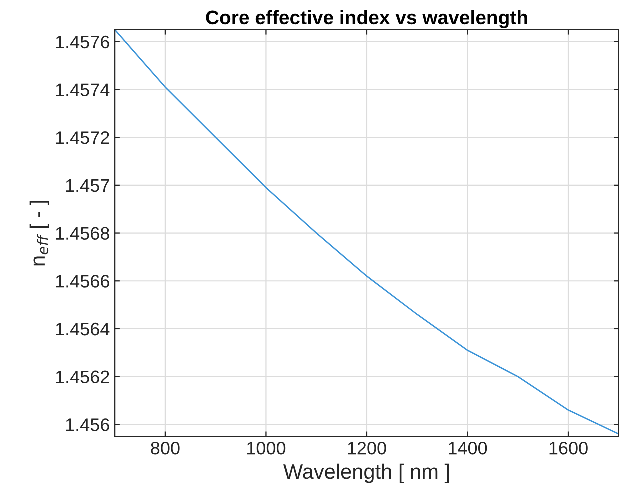  Describe the element at coordinates (83, 329) in the screenshot. I see `y-tick-label: 1.4564` at that location.